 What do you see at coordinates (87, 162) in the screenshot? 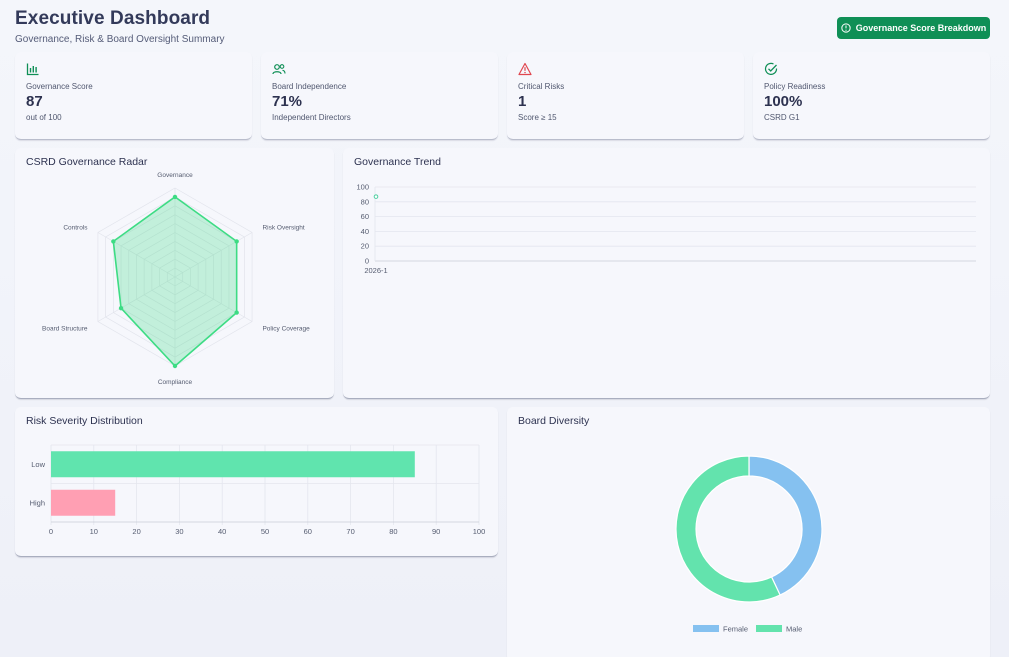
I see `radar-card-title: CSRD Governance Radar` at bounding box center [87, 162].